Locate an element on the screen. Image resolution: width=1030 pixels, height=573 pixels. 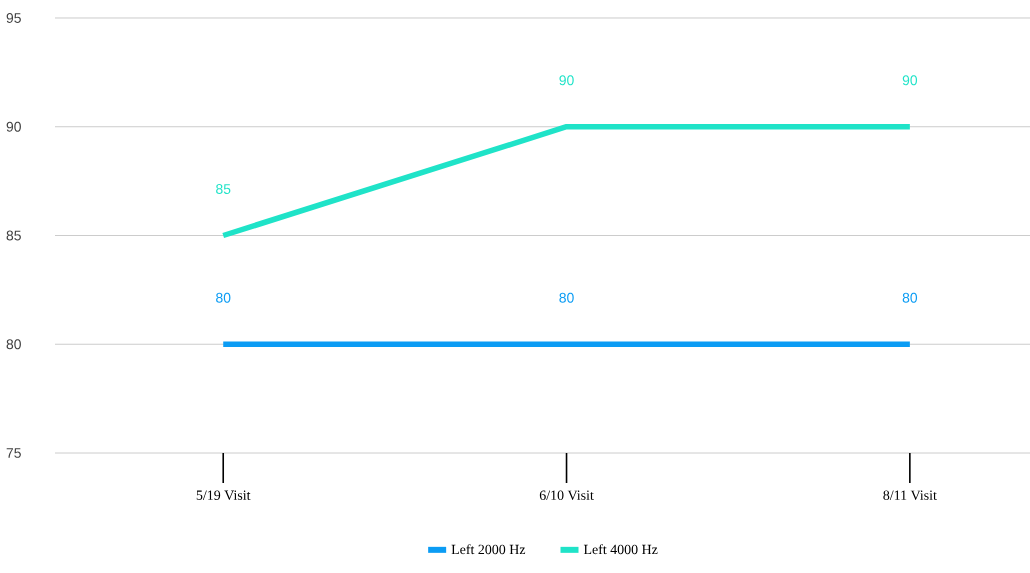
y-tick-label: 95 is located at coordinates (13, 18).